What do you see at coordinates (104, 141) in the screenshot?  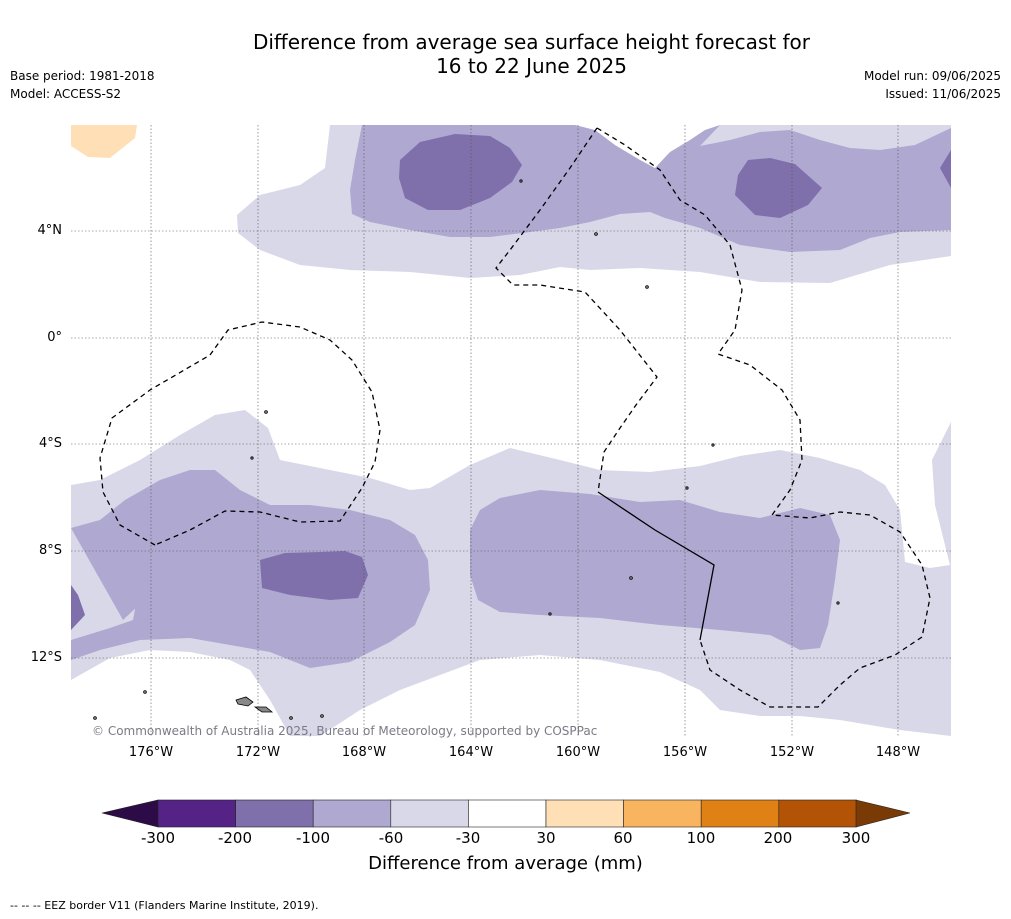 I see `contour-30-60-north-west` at bounding box center [104, 141].